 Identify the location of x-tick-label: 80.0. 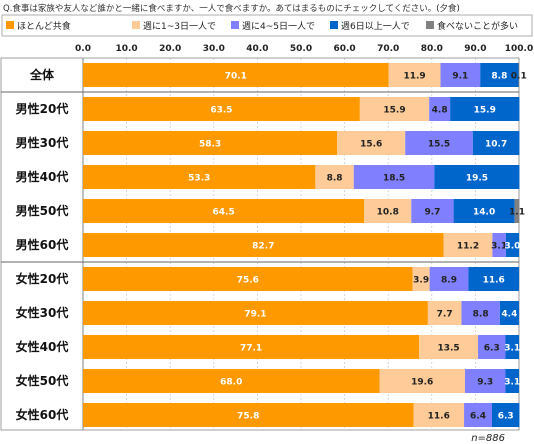
(432, 49).